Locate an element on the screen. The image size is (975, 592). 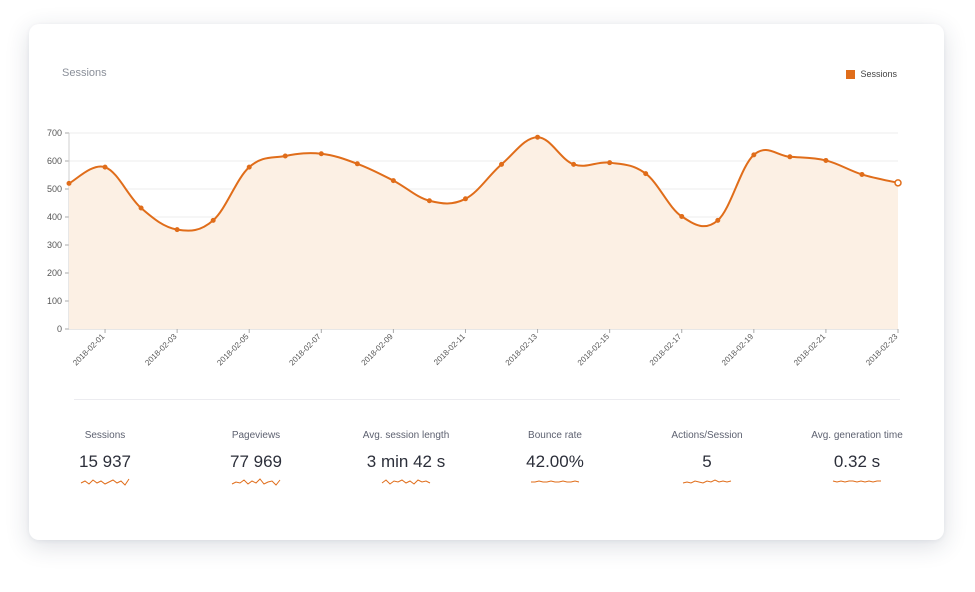
kpi-label: Pageviews is located at coordinates (256, 436).